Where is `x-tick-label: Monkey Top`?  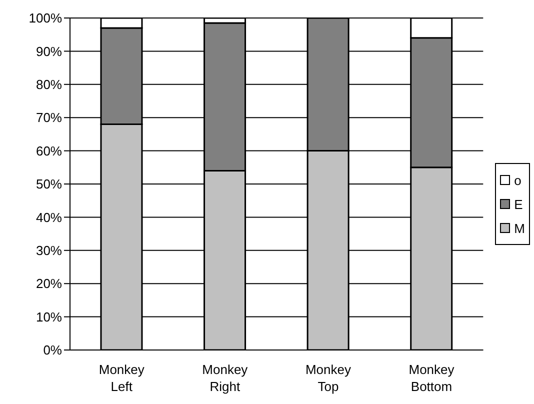 x-tick-label: Monkey Top is located at coordinates (328, 378).